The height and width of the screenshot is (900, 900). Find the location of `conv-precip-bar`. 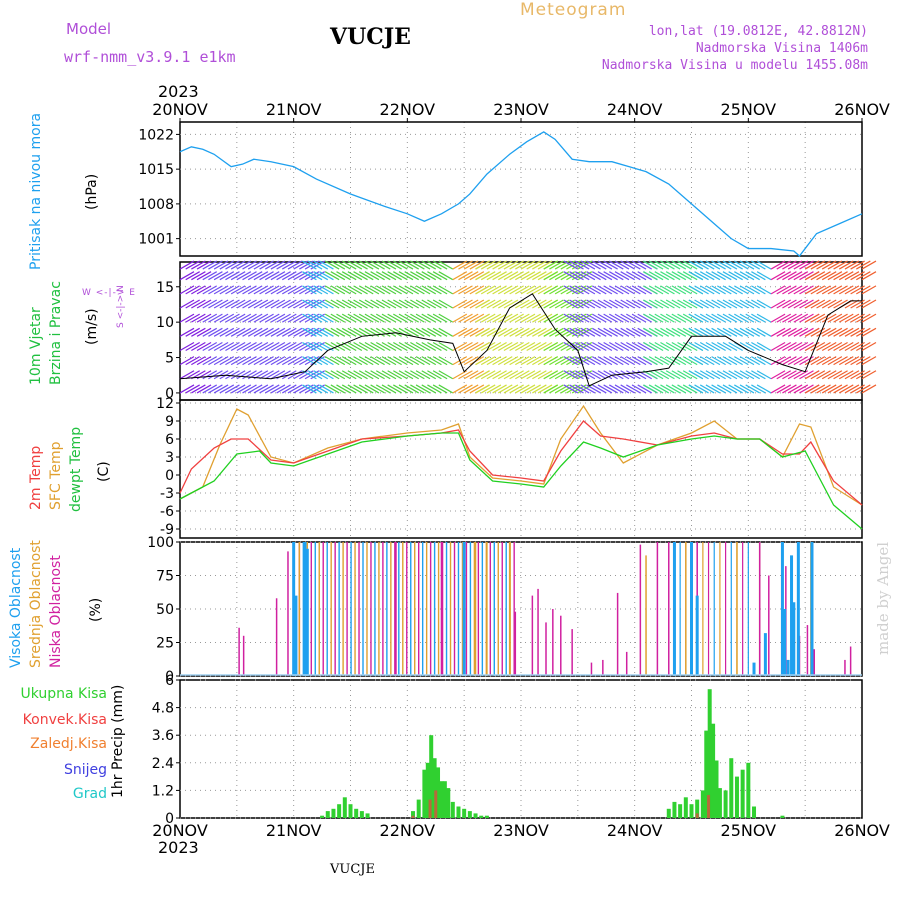

conv-precip-bar is located at coordinates (436, 804).